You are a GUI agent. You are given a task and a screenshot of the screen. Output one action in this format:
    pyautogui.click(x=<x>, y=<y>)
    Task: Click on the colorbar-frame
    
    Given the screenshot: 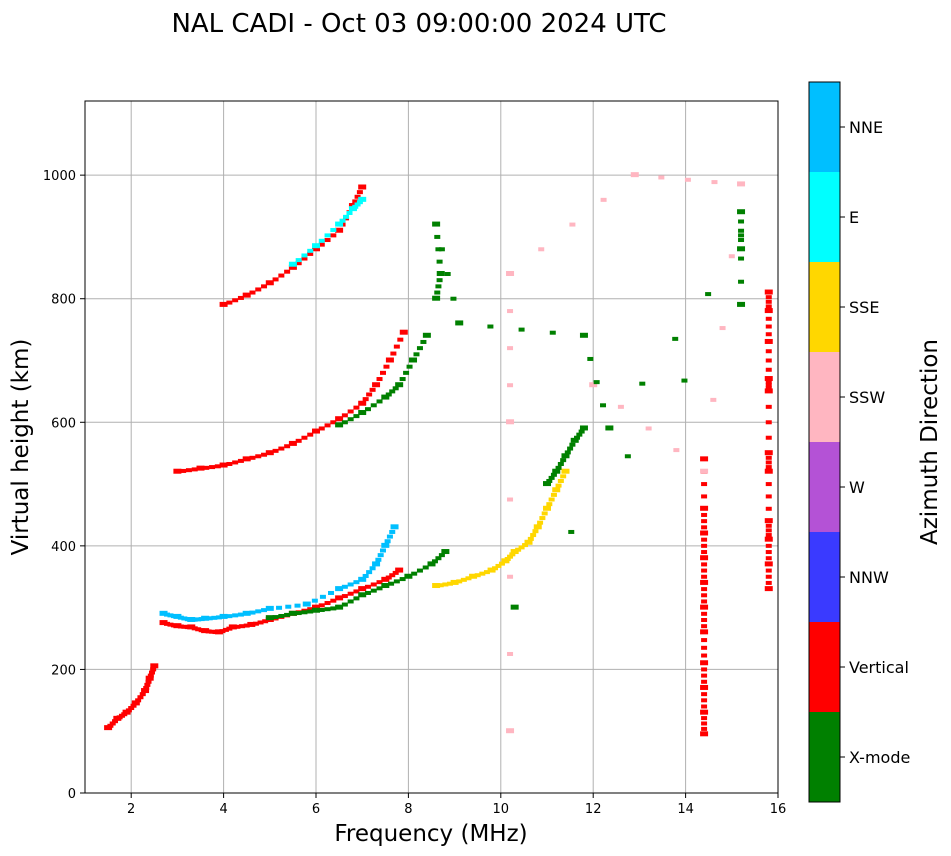 What is the action you would take?
    pyautogui.click(x=824, y=442)
    